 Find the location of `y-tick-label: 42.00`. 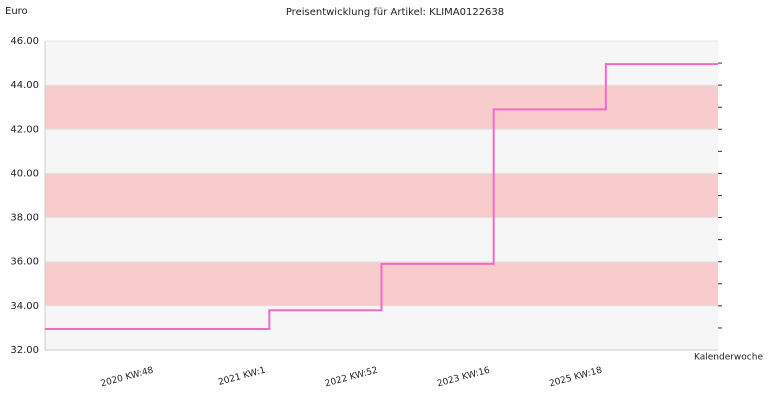

y-tick-label: 42.00 is located at coordinates (24, 129).